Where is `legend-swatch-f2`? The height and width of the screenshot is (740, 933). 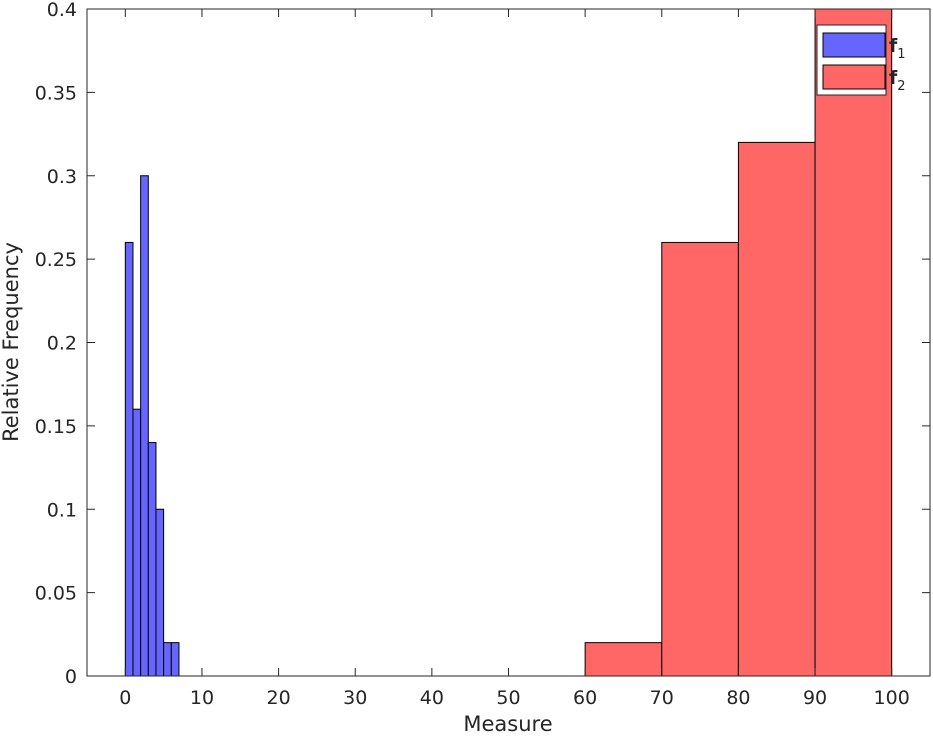
legend-swatch-f2 is located at coordinates (854, 77).